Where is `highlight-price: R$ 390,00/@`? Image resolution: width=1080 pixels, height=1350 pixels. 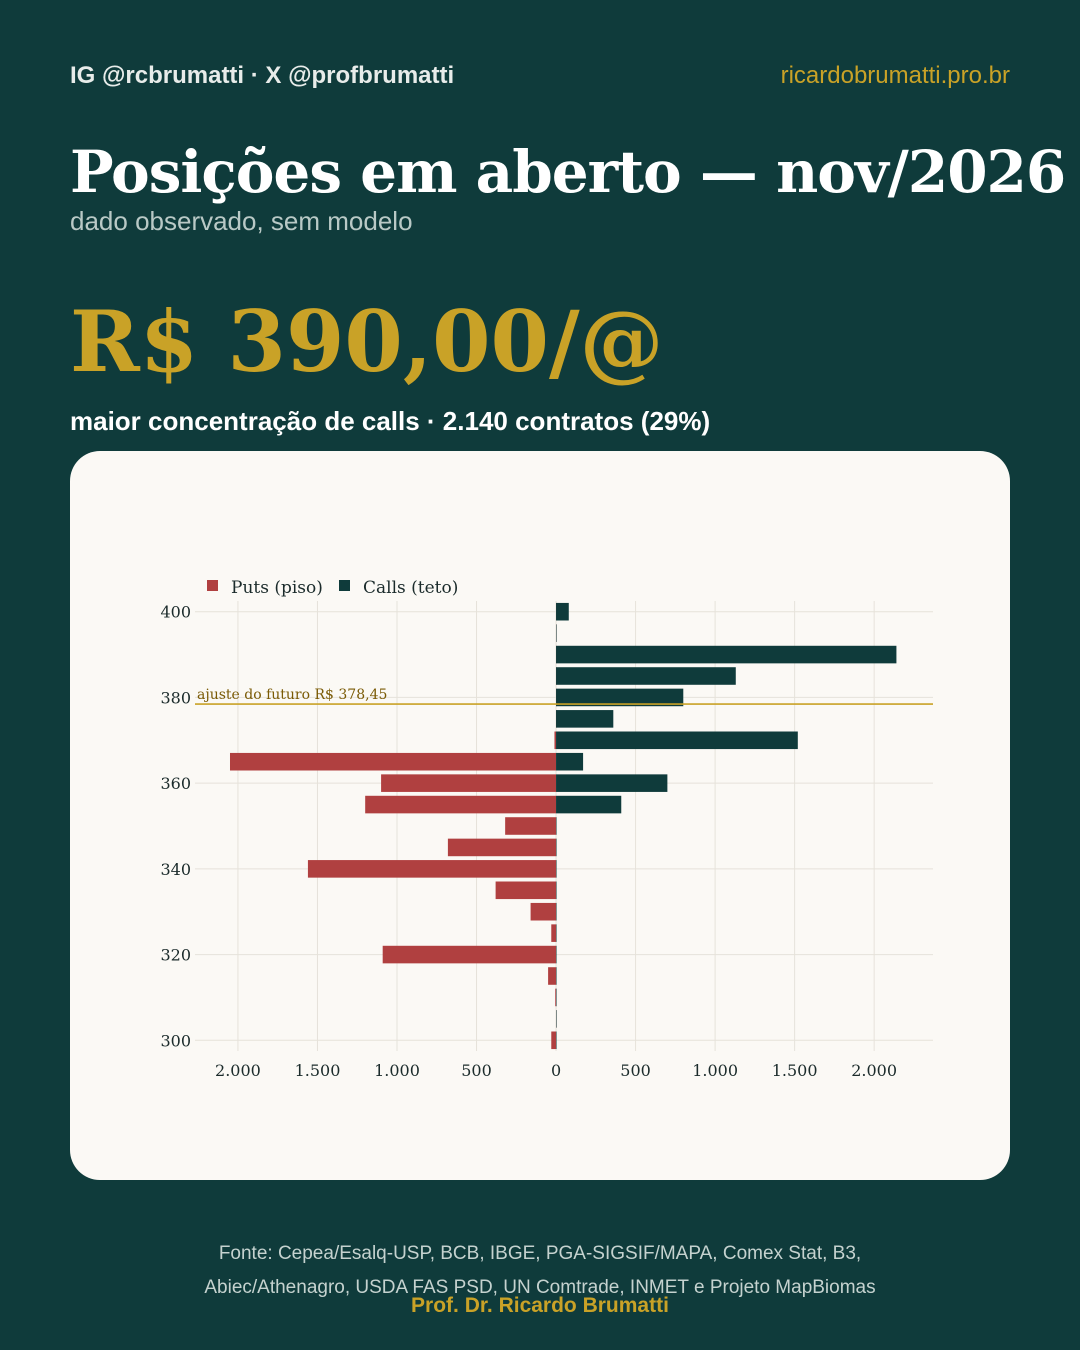 highlight-price: R$ 390,00/@ is located at coordinates (367, 341).